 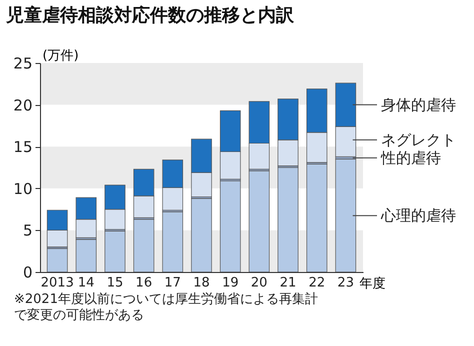 What do you see at coordinates (150, 15) in the screenshot?
I see `chart-title: 児童虐待相談対応件数の推移と内訳` at bounding box center [150, 15].